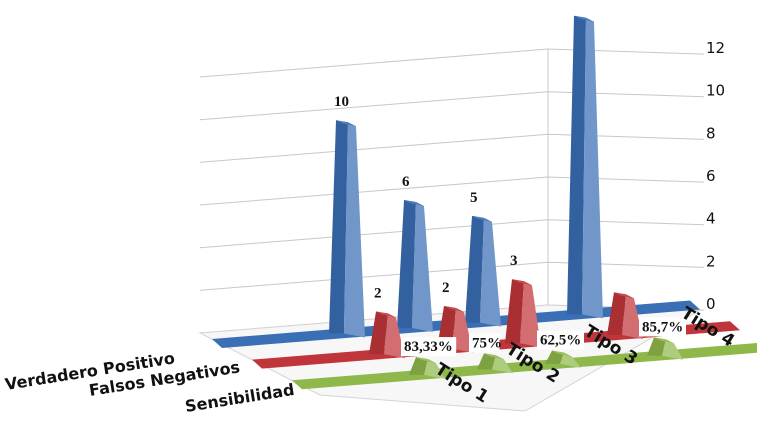 The image size is (757, 438). What do you see at coordinates (486, 361) in the screenshot?
I see `peak-sensibilidad-tipo-2-back` at bounding box center [486, 361].